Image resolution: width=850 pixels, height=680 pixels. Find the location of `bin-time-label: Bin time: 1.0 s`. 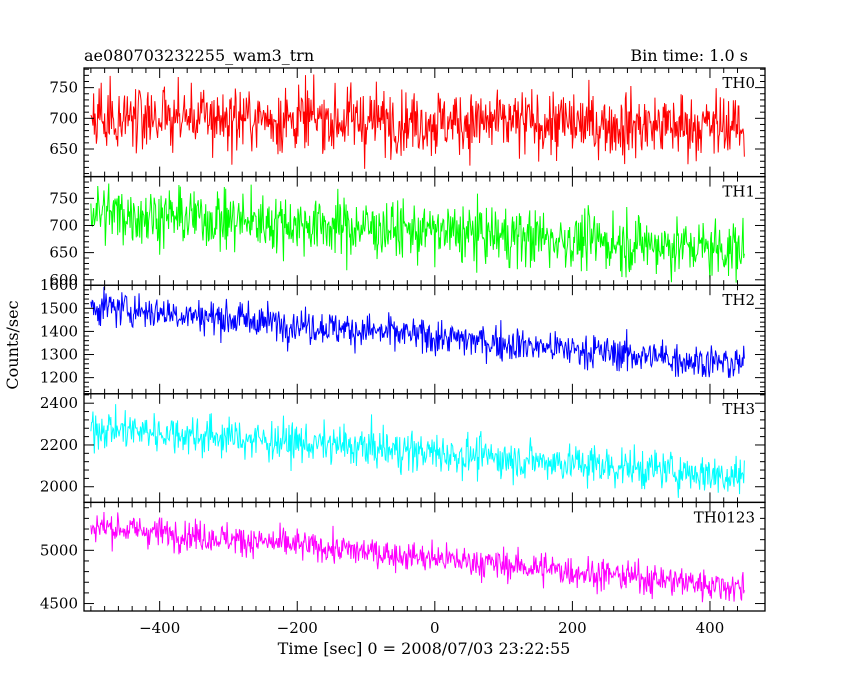

bin-time-label: Bin time: 1.0 s is located at coordinates (689, 55).